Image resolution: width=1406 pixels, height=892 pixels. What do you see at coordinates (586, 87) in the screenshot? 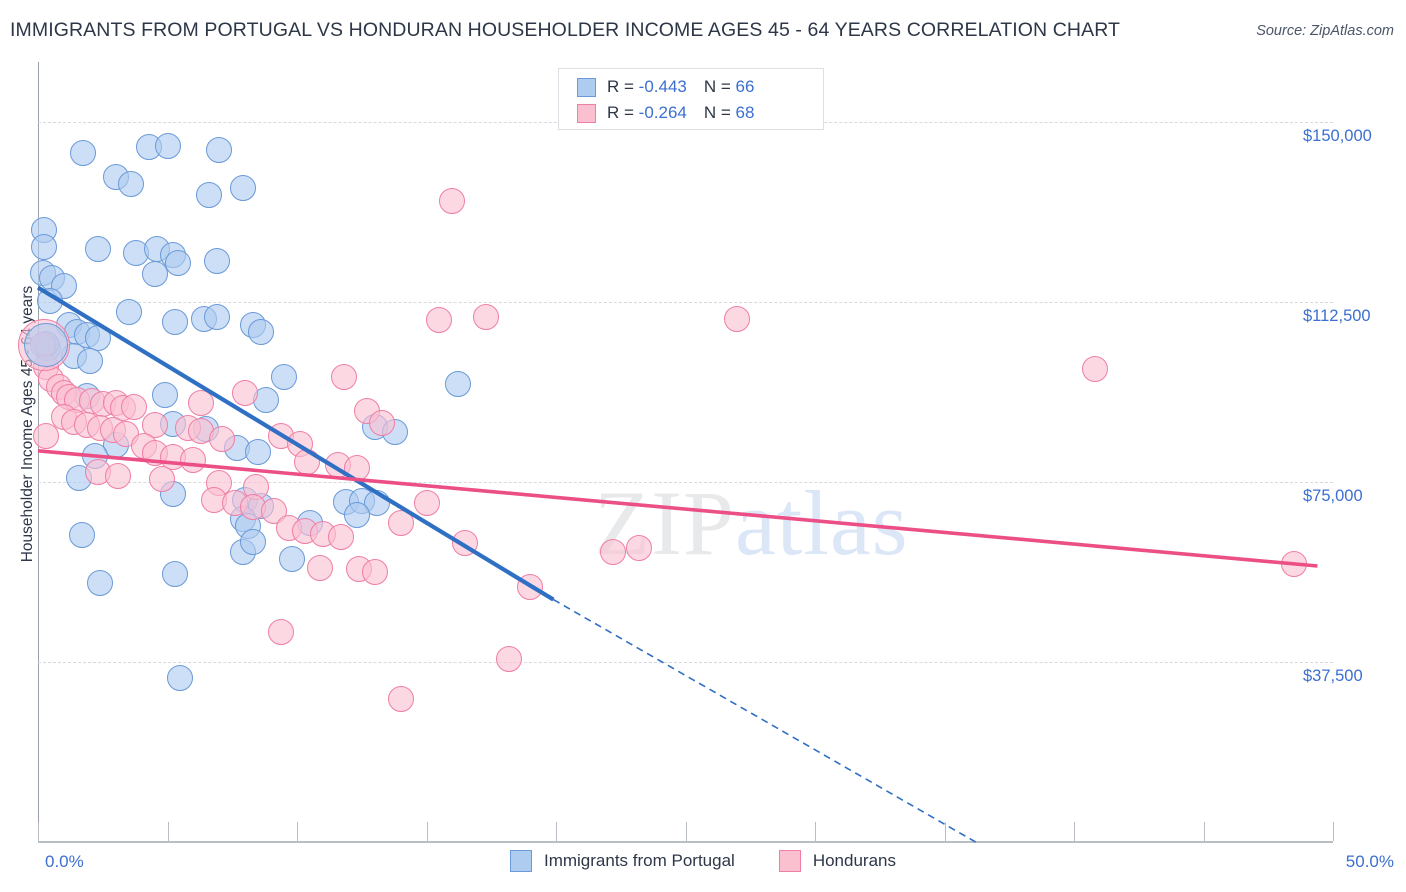
I see `stat-swatch-portugal` at bounding box center [586, 87].